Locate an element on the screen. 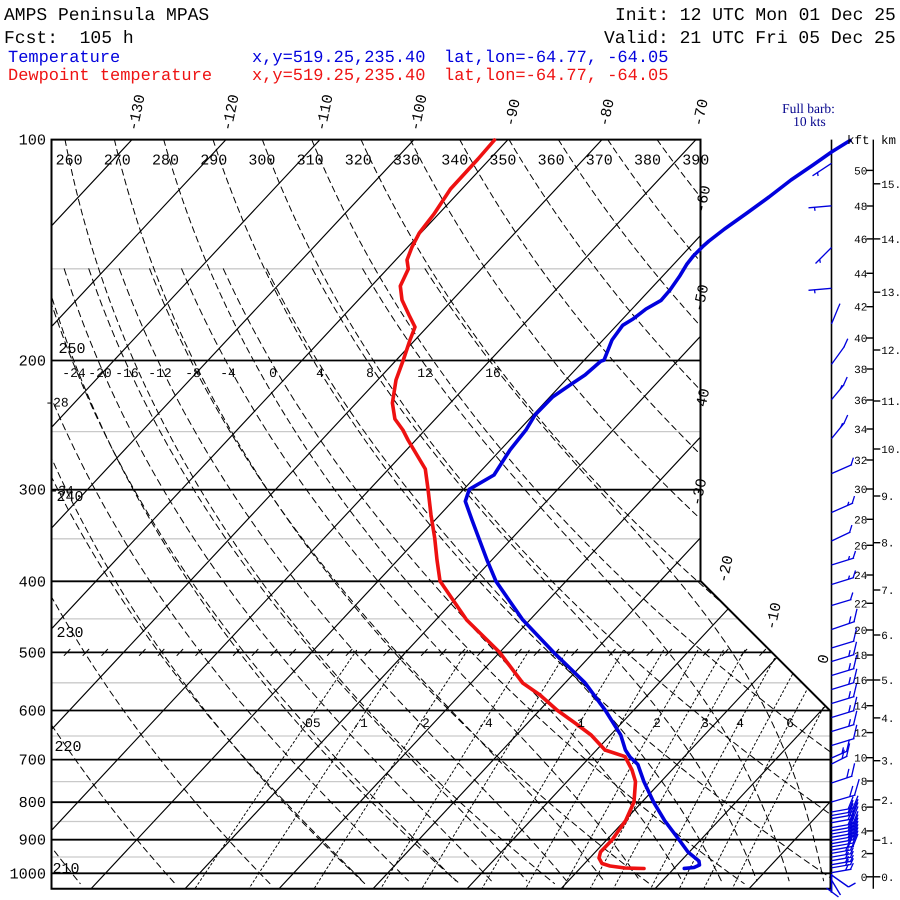  svg-text: 4. is located at coordinates (887, 720).